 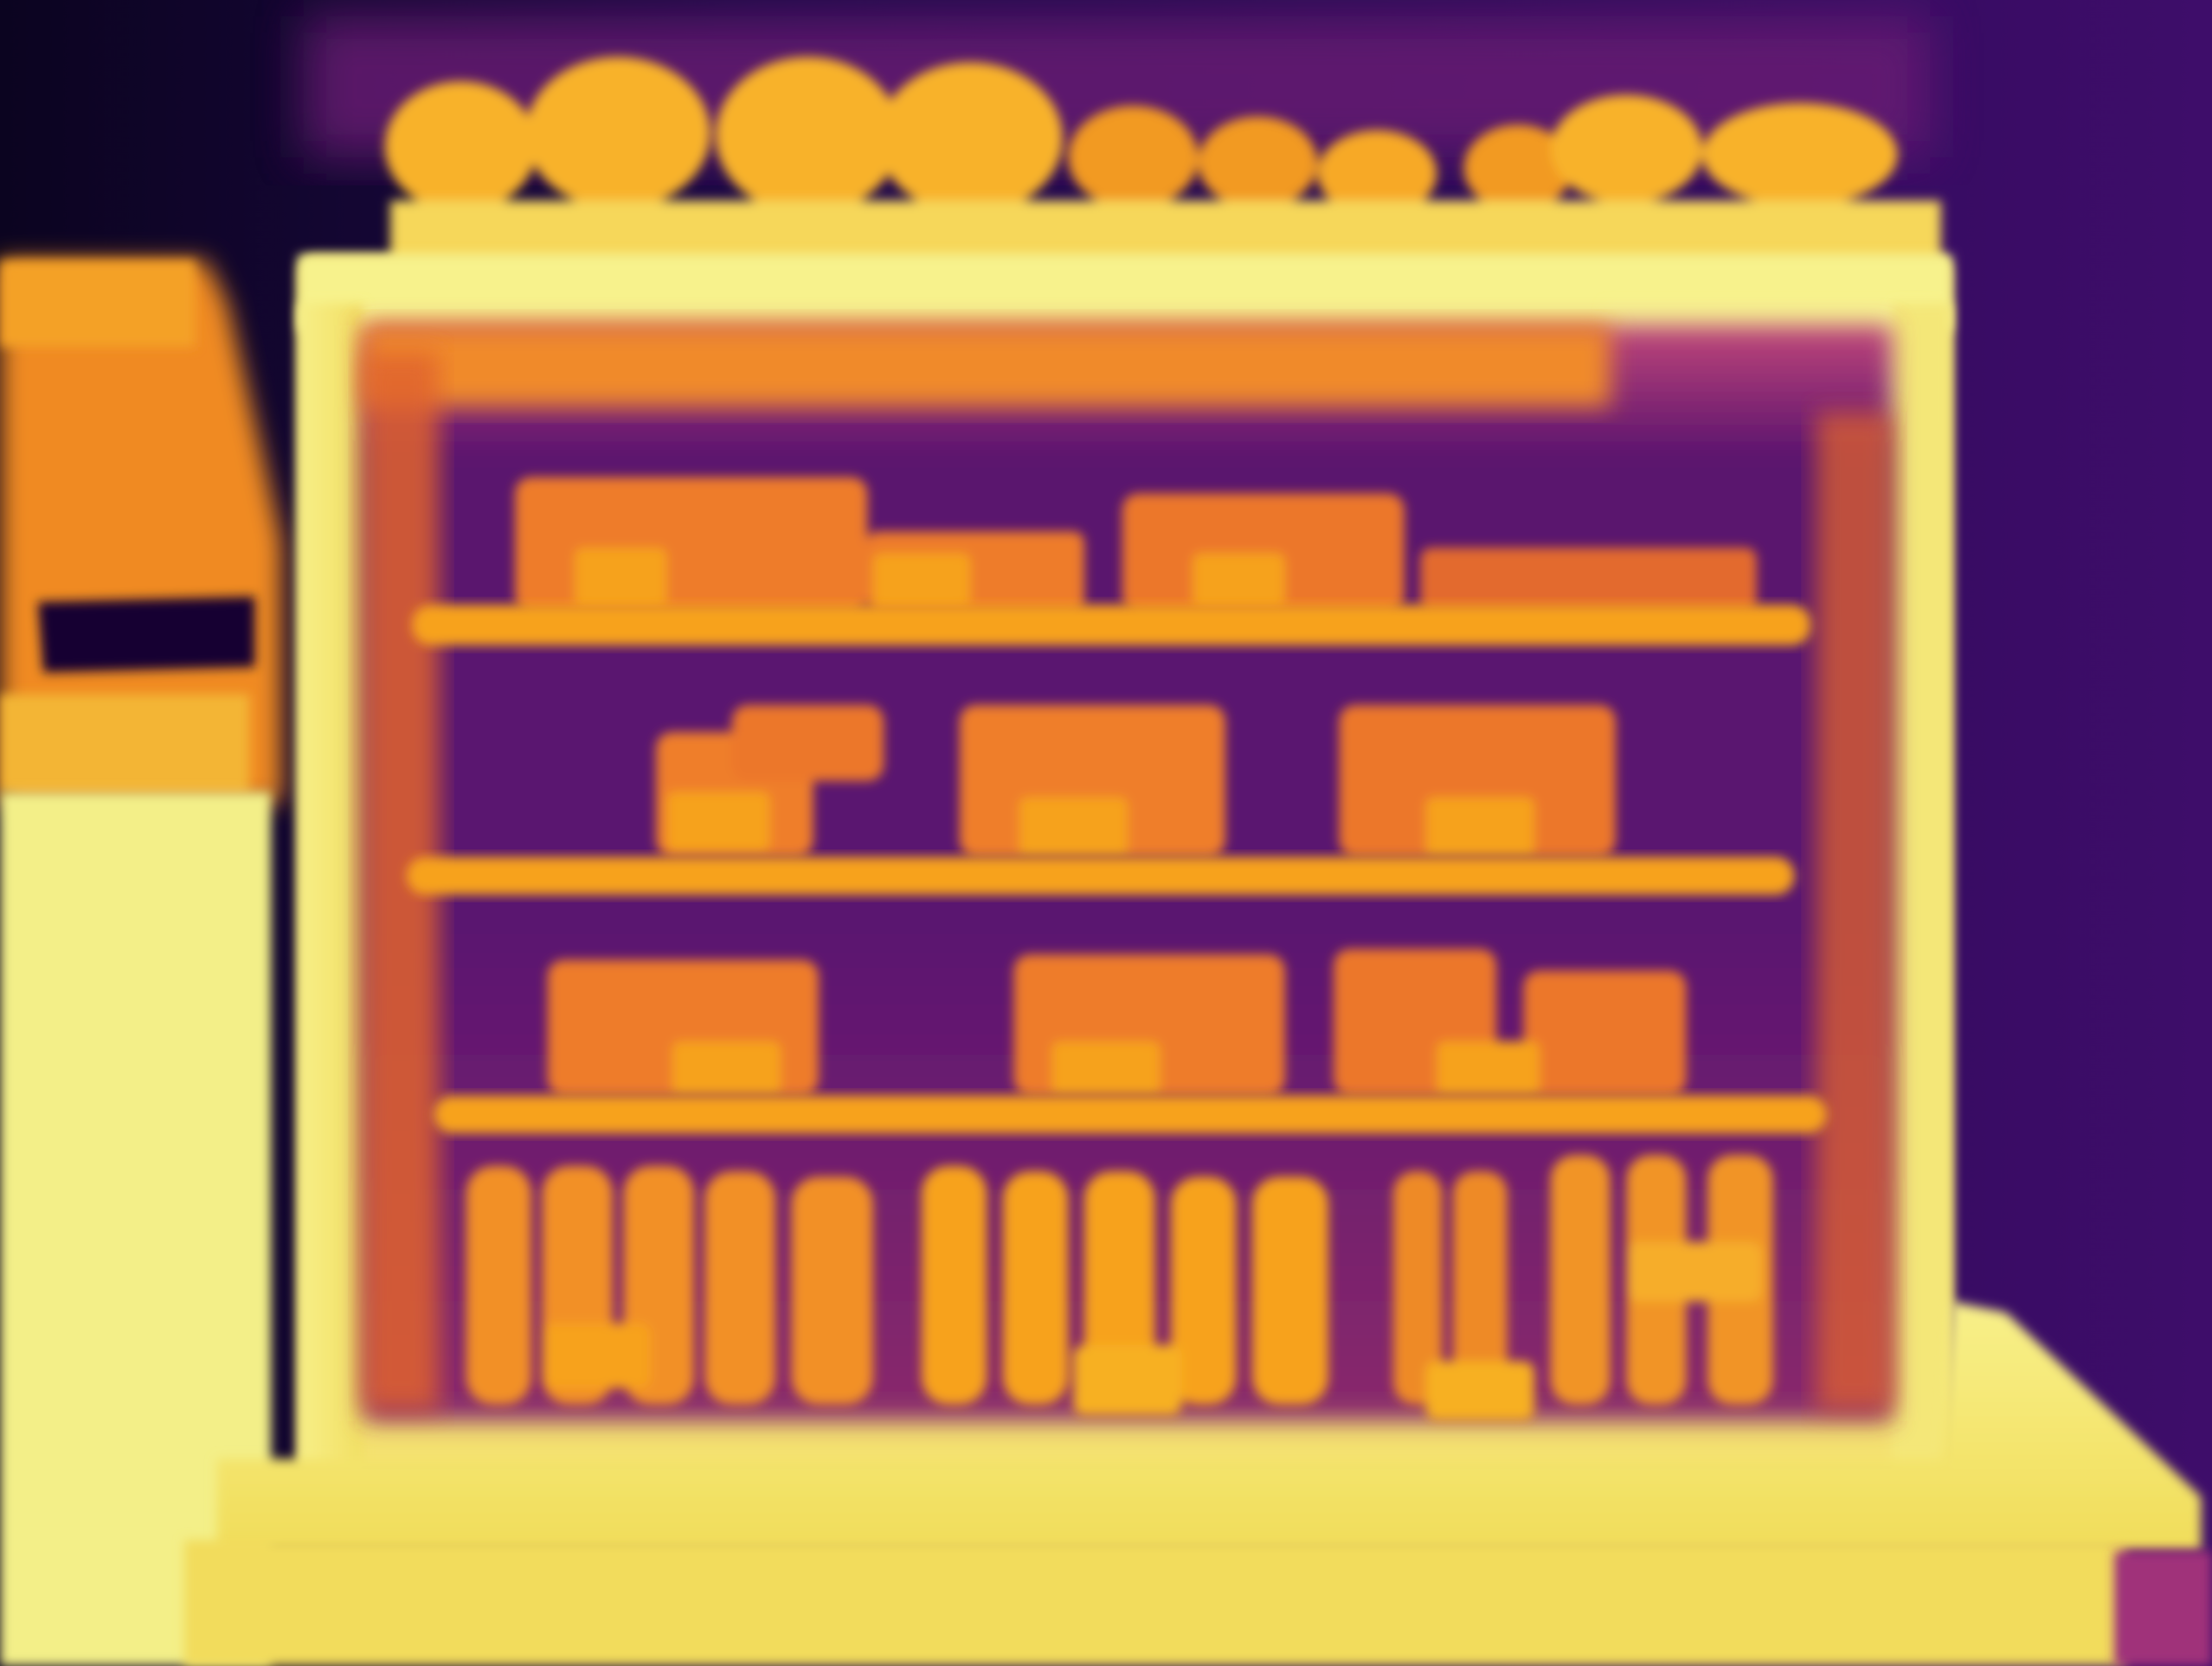 I want to click on shelf-3-cakes, so click(x=1117, y=1022).